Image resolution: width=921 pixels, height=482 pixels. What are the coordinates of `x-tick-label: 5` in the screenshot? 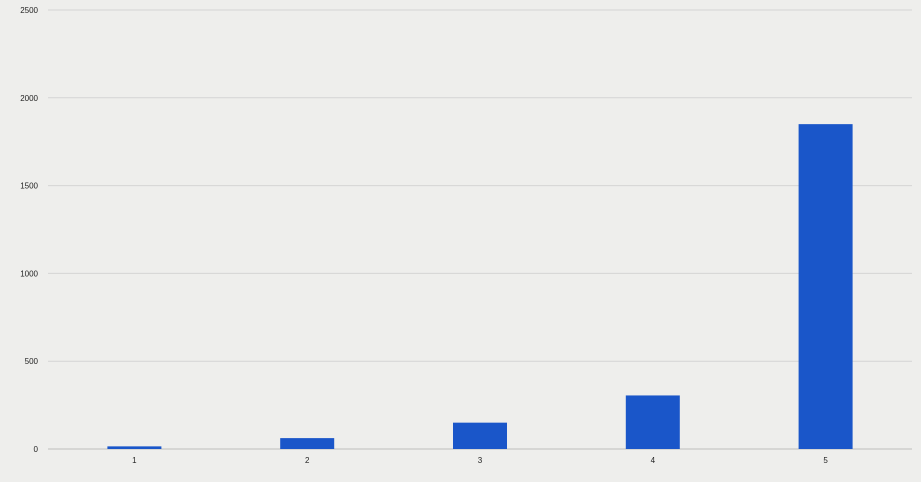 It's located at (825, 460).